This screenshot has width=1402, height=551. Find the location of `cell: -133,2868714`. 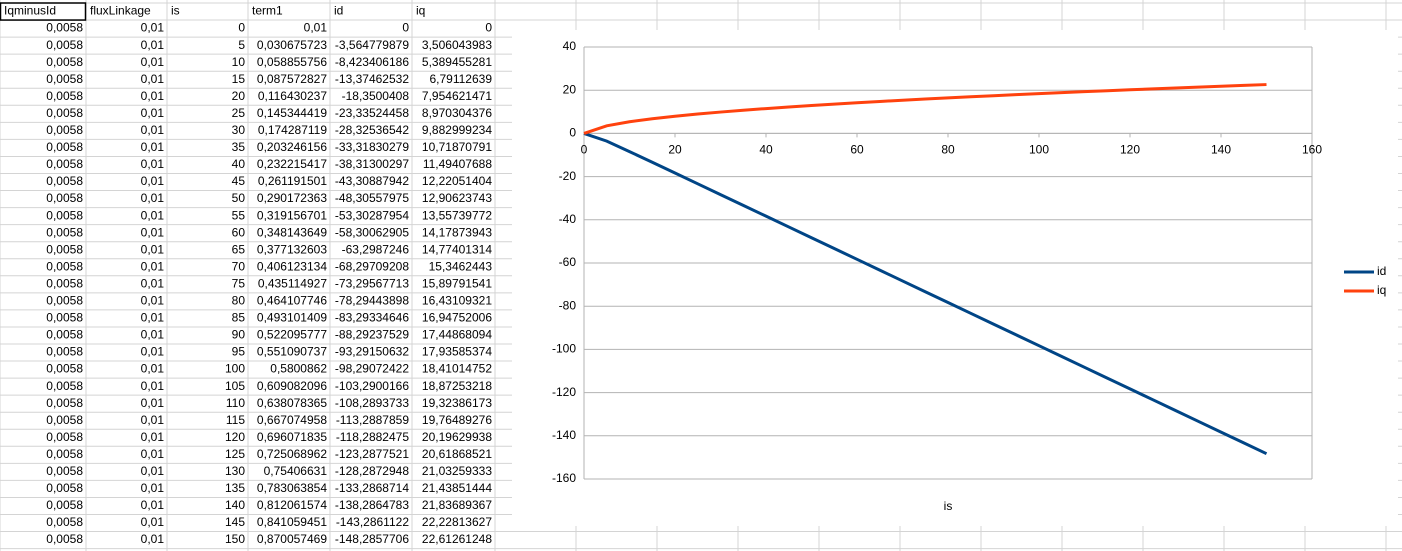

cell: -133,2868714 is located at coordinates (372, 488).